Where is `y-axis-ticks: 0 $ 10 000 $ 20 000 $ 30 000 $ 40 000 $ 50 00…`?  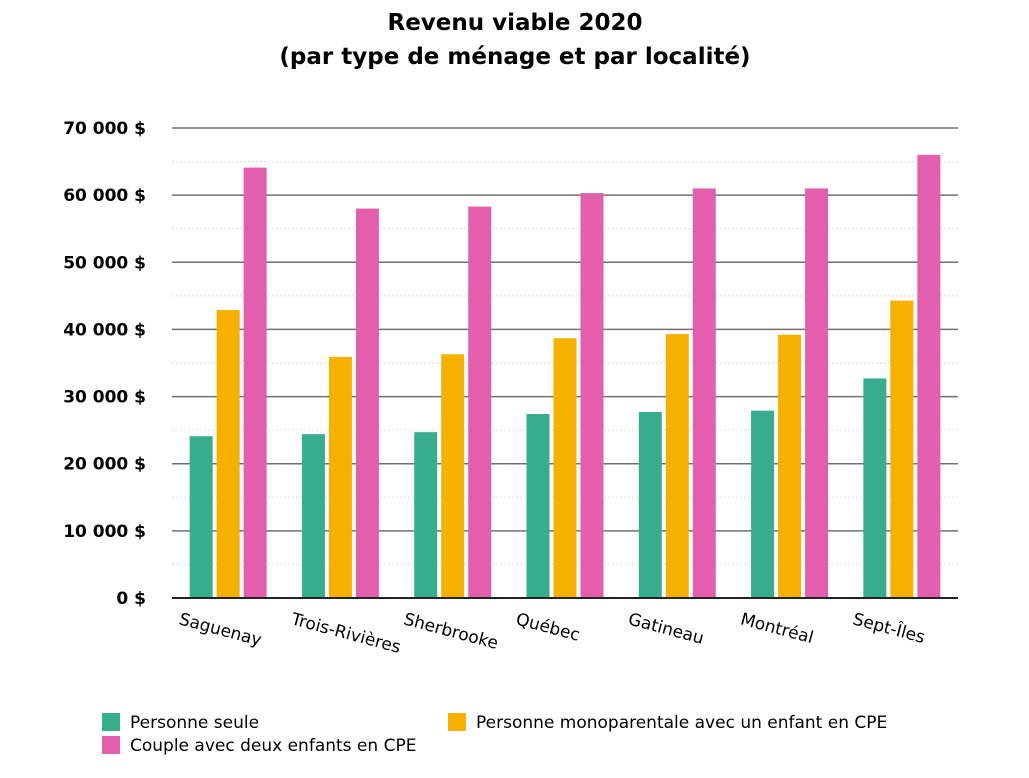 y-axis-ticks: 0 $ 10 000 $ 20 000 $ 30 000 $ 40 000 $ 50 00… is located at coordinates (104, 364).